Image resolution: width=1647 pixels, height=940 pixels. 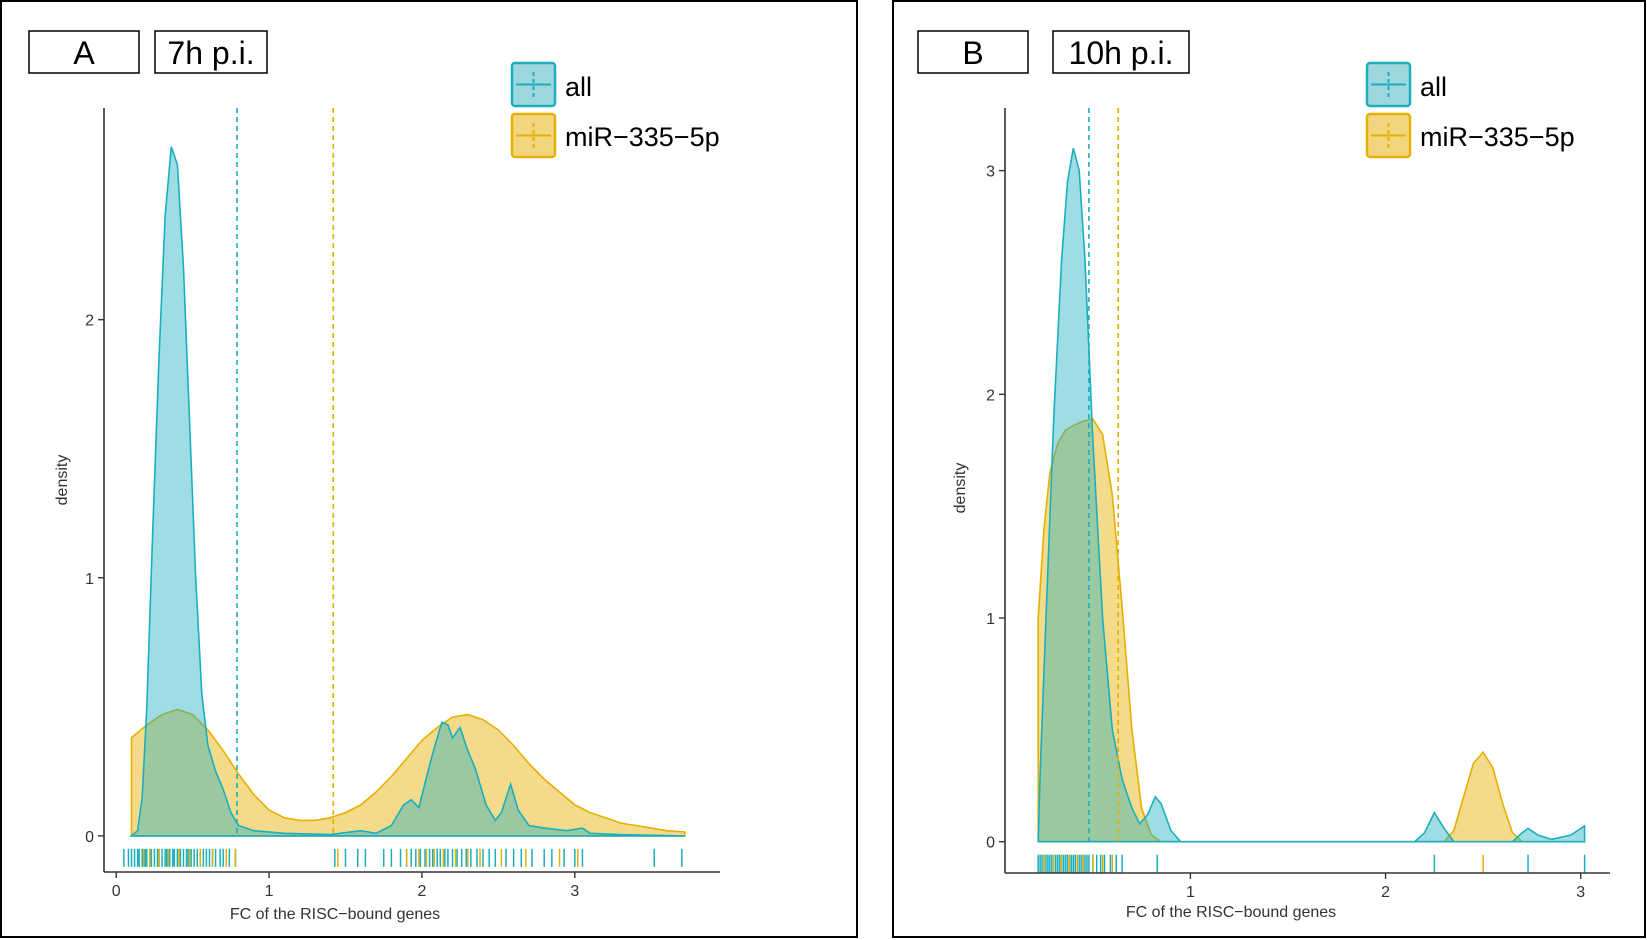 I want to click on panel-b-legend: all miR−335−5p, so click(x=1470, y=110).